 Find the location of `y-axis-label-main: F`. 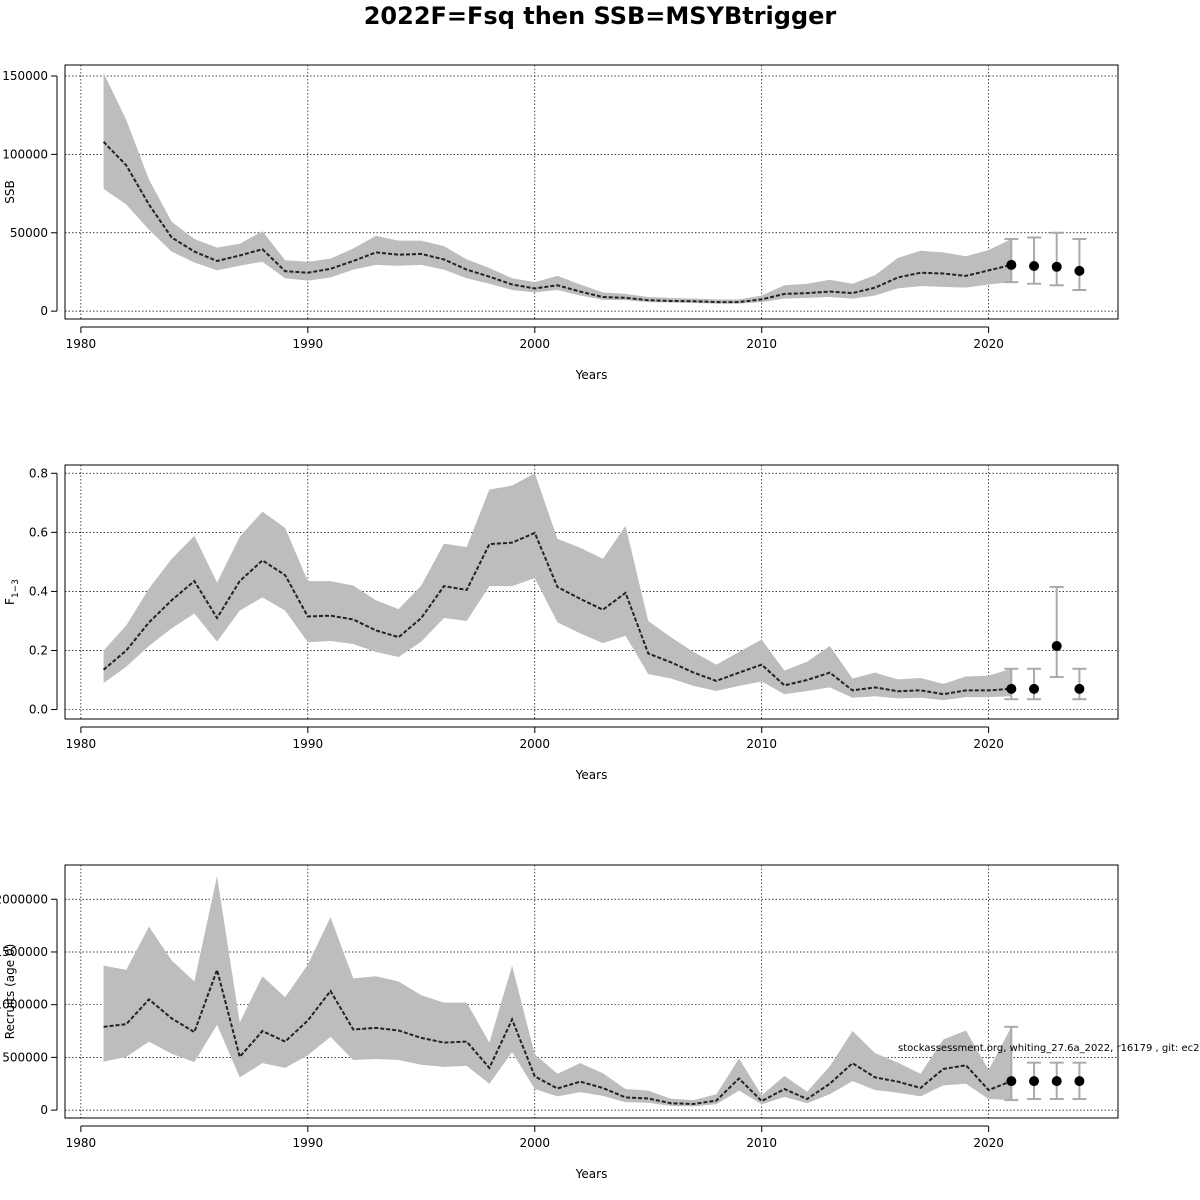

y-axis-label-main: F is located at coordinates (10, 601).